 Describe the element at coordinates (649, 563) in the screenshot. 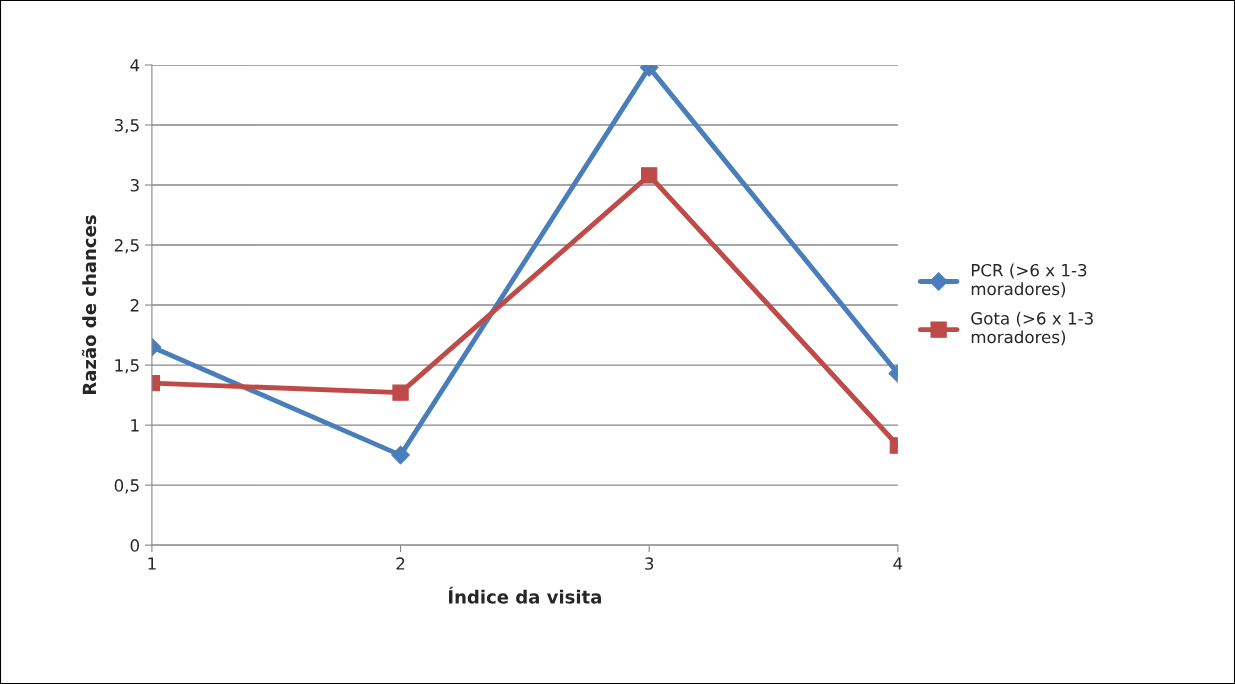

I see `x-tick-label: 3` at that location.